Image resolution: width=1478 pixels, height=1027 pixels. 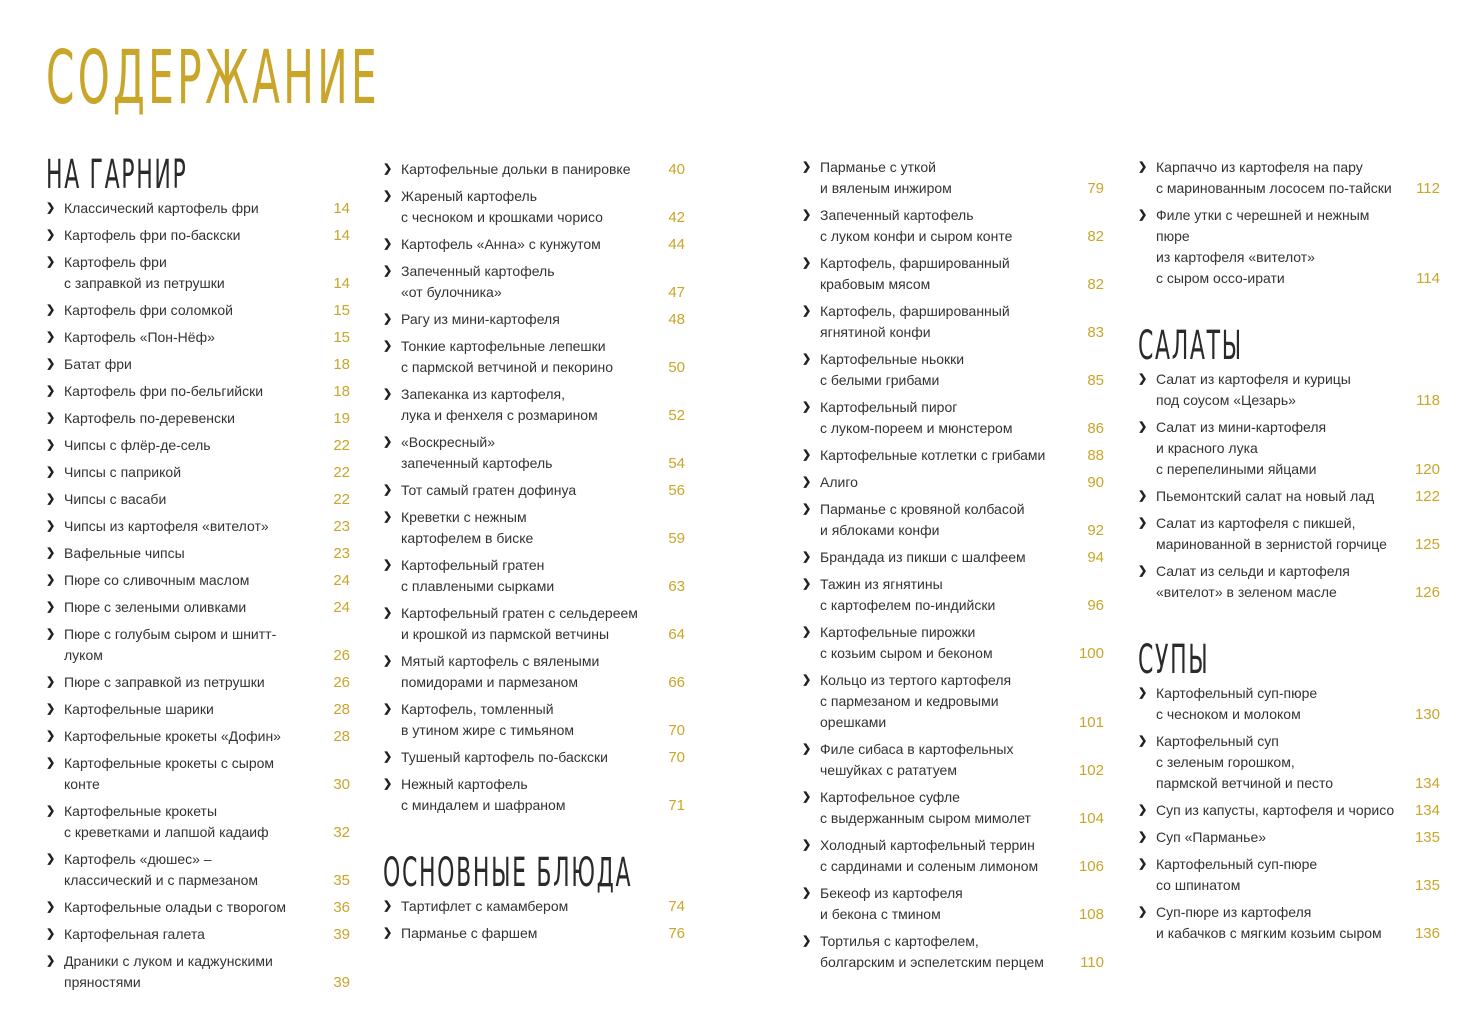 I want to click on toc-entry: ❯ Суп «Парманье» 135, so click(x=1289, y=837).